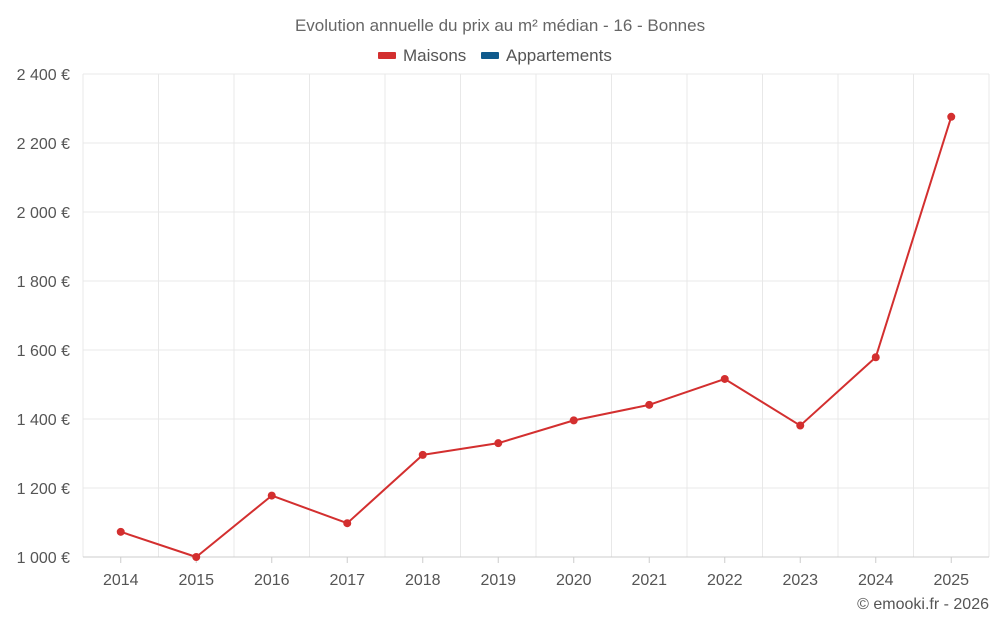 This screenshot has height=625, width=1000. Describe the element at coordinates (43, 144) in the screenshot. I see `y-tick-label: 2 200 €` at that location.